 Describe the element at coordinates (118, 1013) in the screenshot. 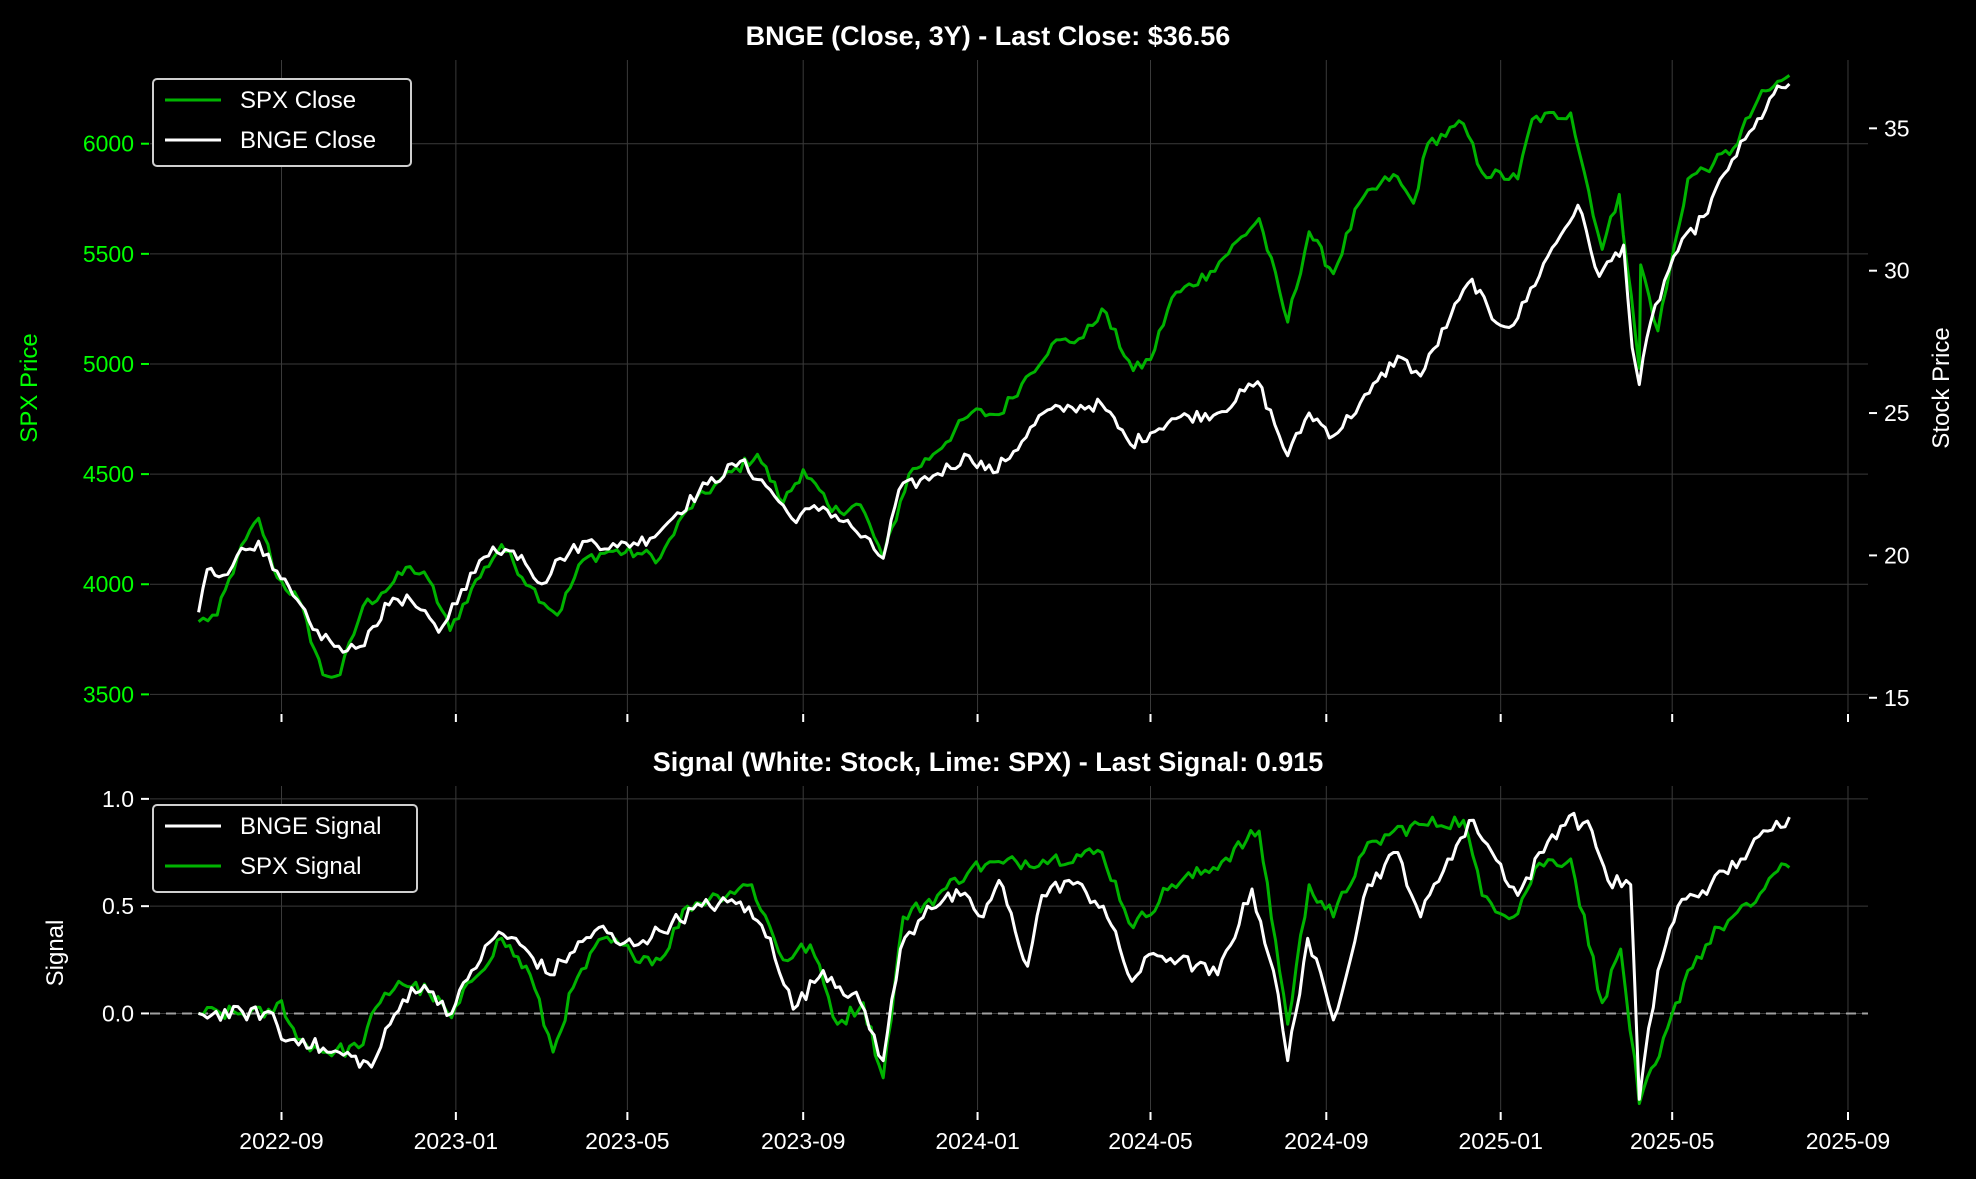

I see `signal-y-tick-label: 0.0` at that location.